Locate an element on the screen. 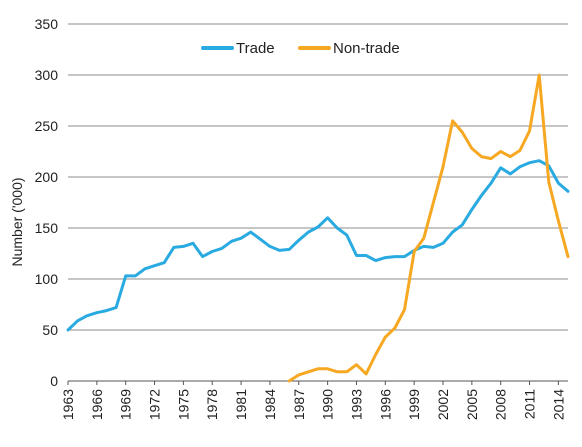 The width and height of the screenshot is (582, 447). y-tick-label: 0 is located at coordinates (54, 381).